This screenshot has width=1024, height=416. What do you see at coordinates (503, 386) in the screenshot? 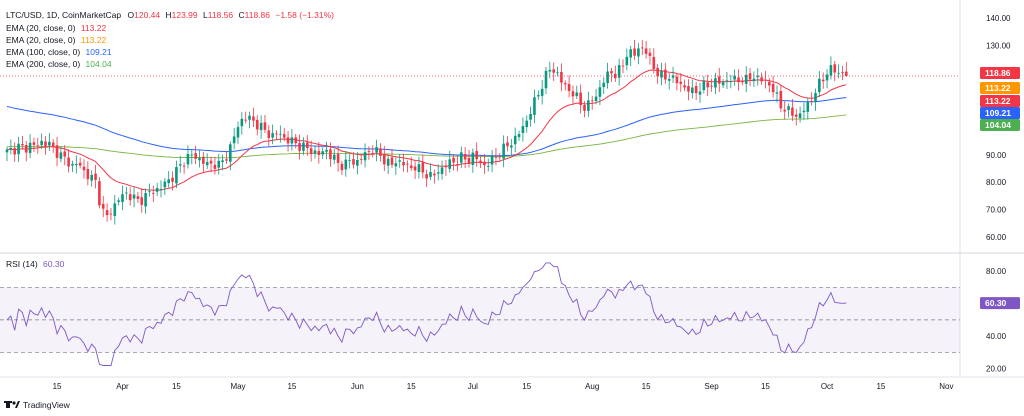
I see `time-axis: 15 Apr 15 May 15 Jun 15 Jul 15 Aug 15 Sep 15 Oct 15 Nov` at bounding box center [503, 386].